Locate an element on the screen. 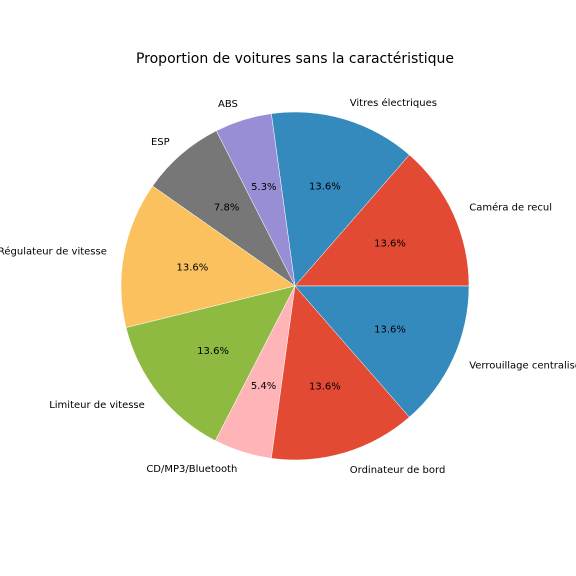 The width and height of the screenshot is (576, 576). slice-ordinateur-de-bord is located at coordinates (340, 373).